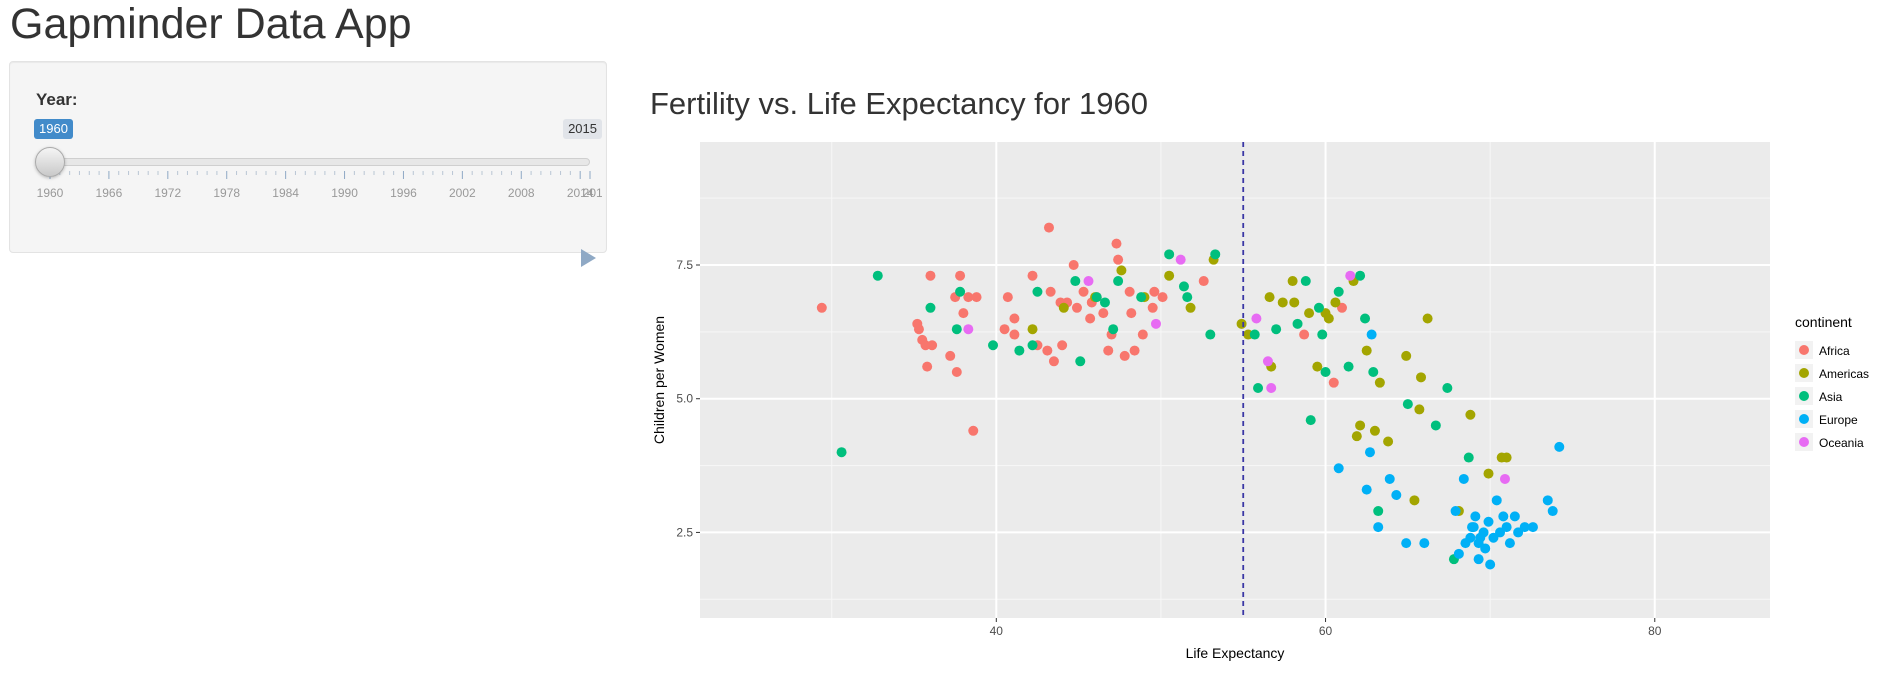 The height and width of the screenshot is (675, 1882). I want to click on y-tick-label: 7.5, so click(684, 265).